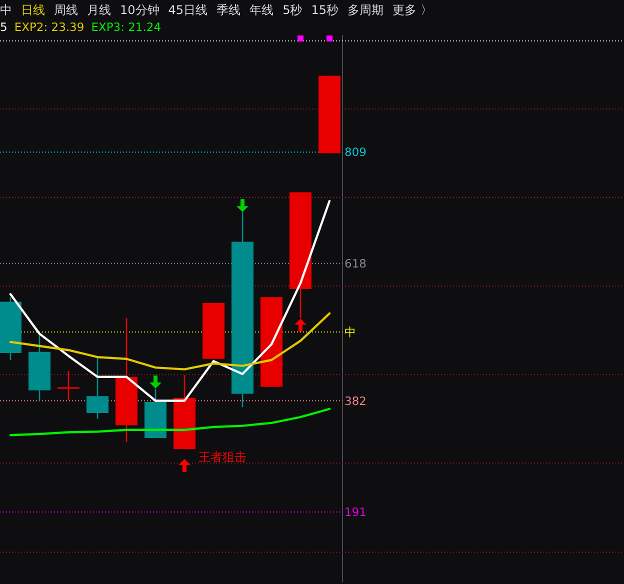  I want to click on text: 多周期, so click(365, 10).